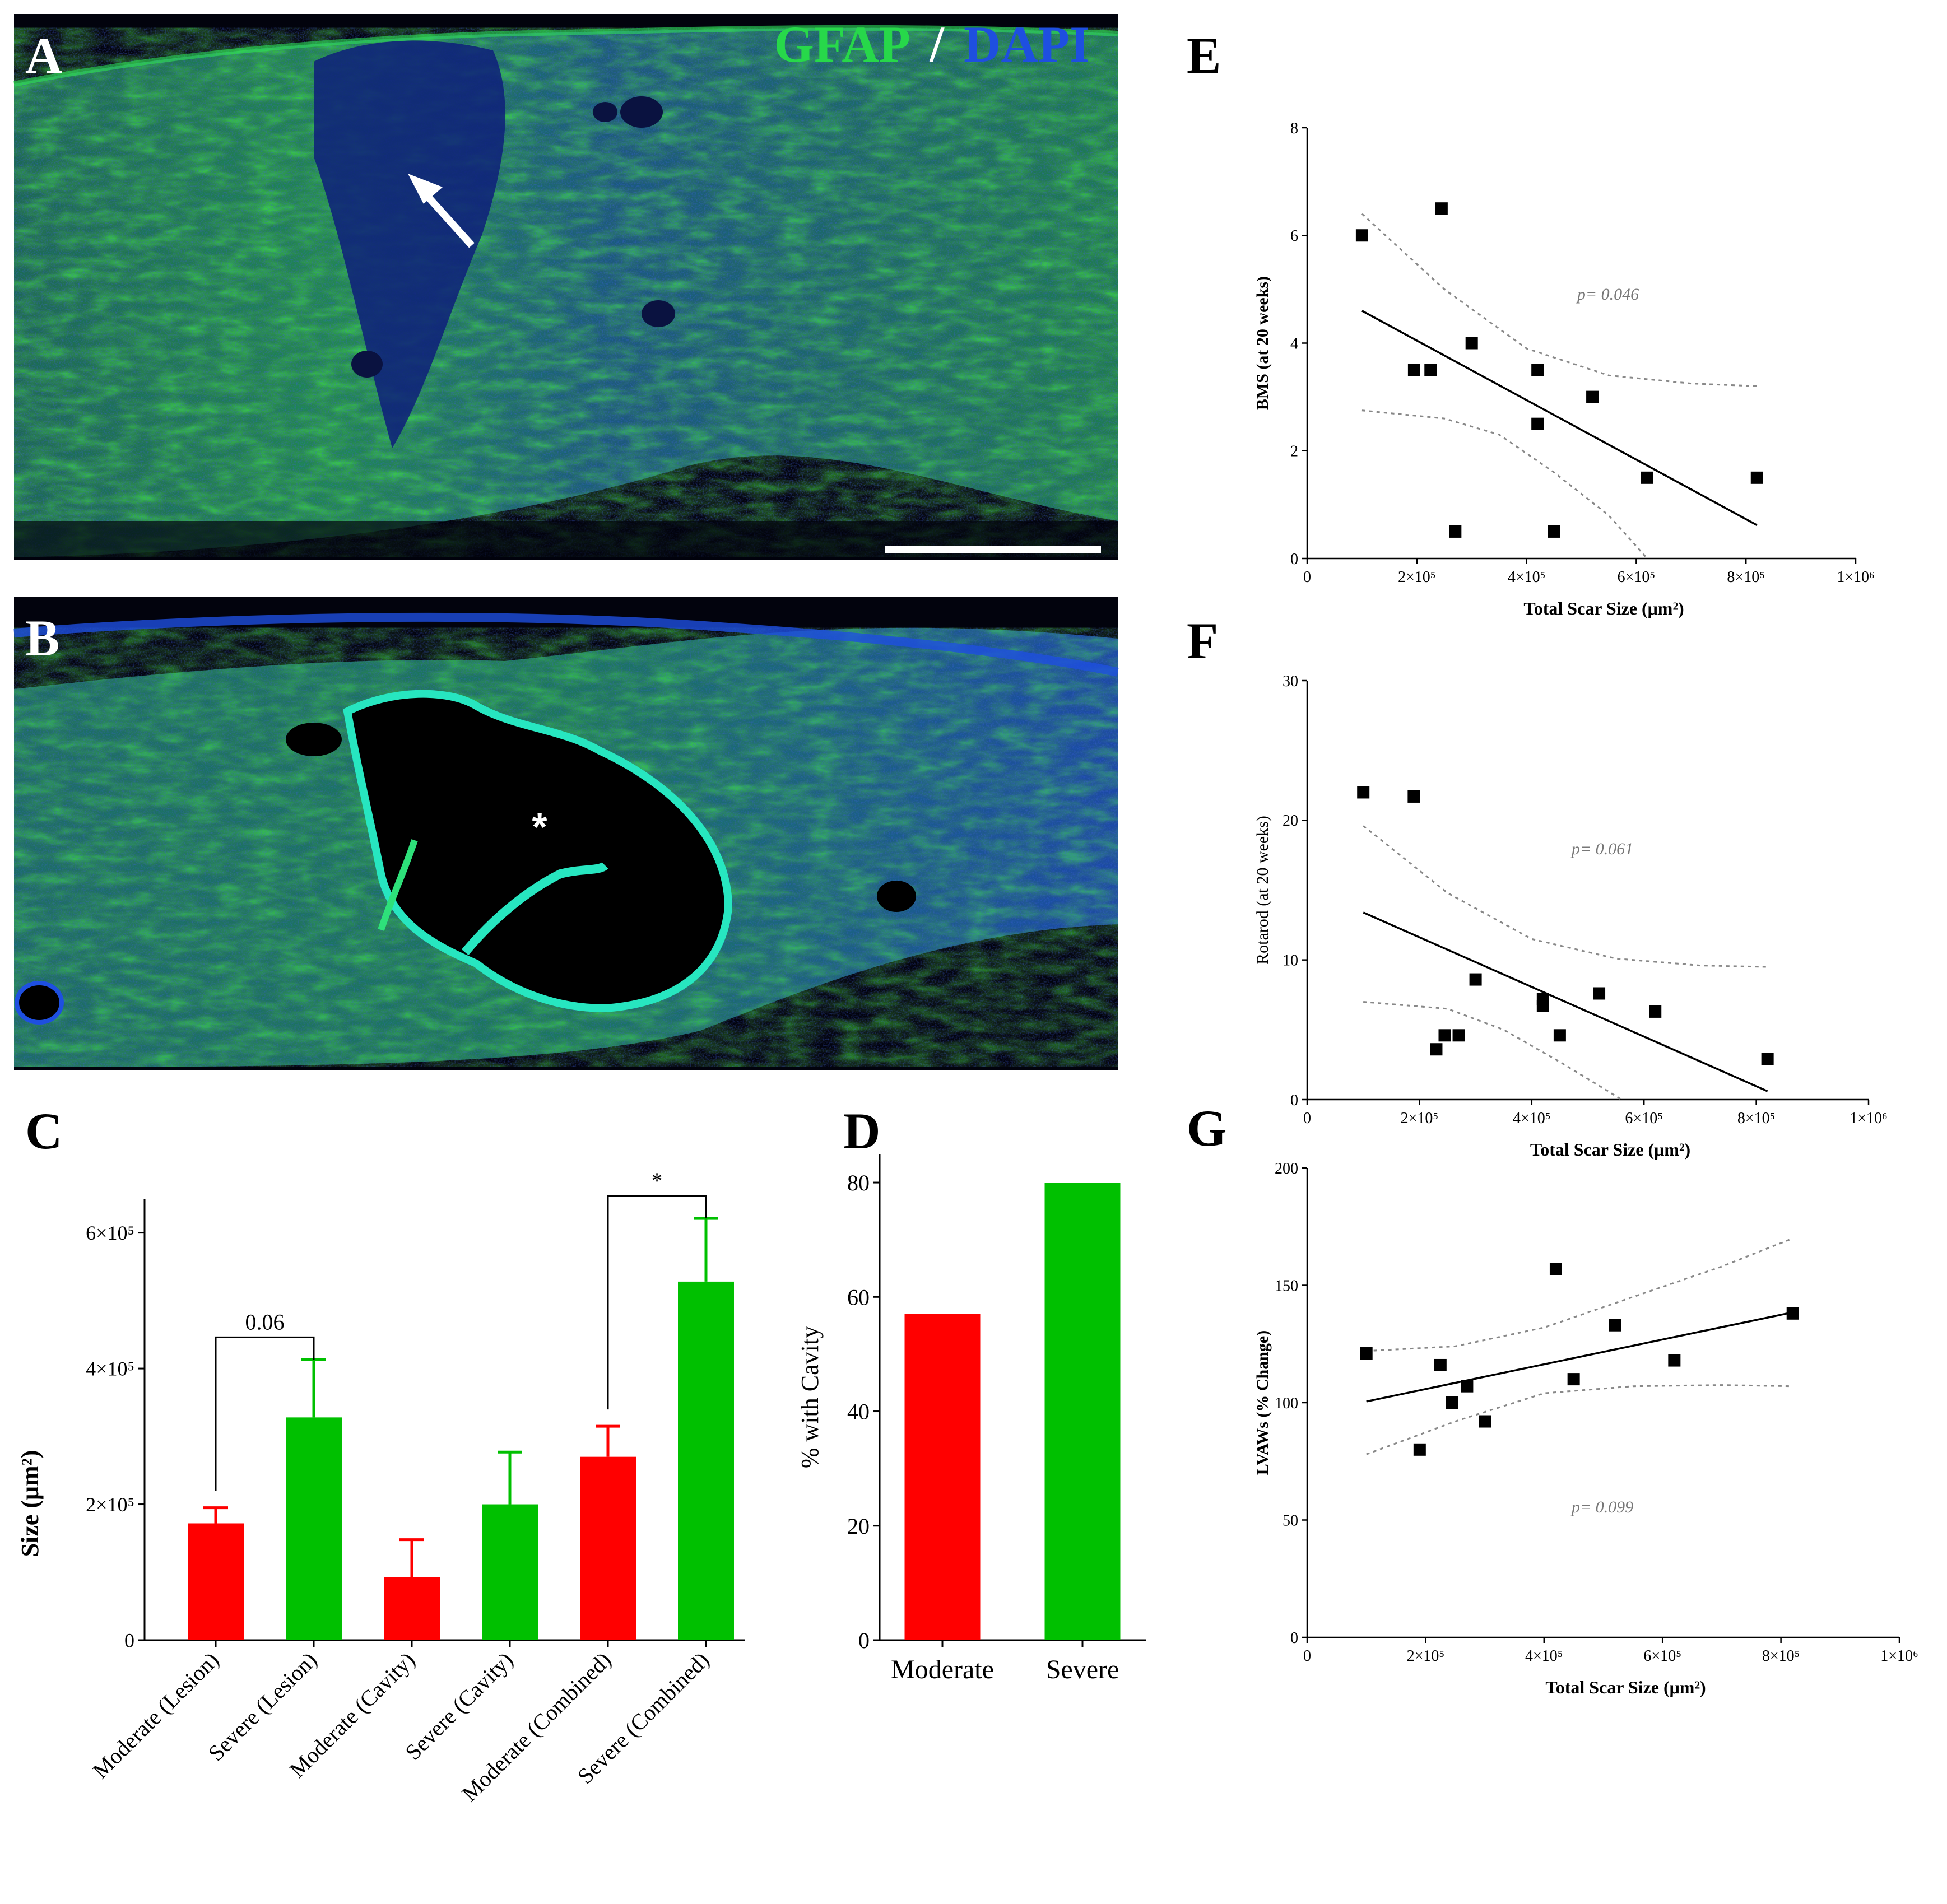 Image resolution: width=1947 pixels, height=1904 pixels. Describe the element at coordinates (810, 1397) in the screenshot. I see `y-axis-title: % with Cavity` at that location.